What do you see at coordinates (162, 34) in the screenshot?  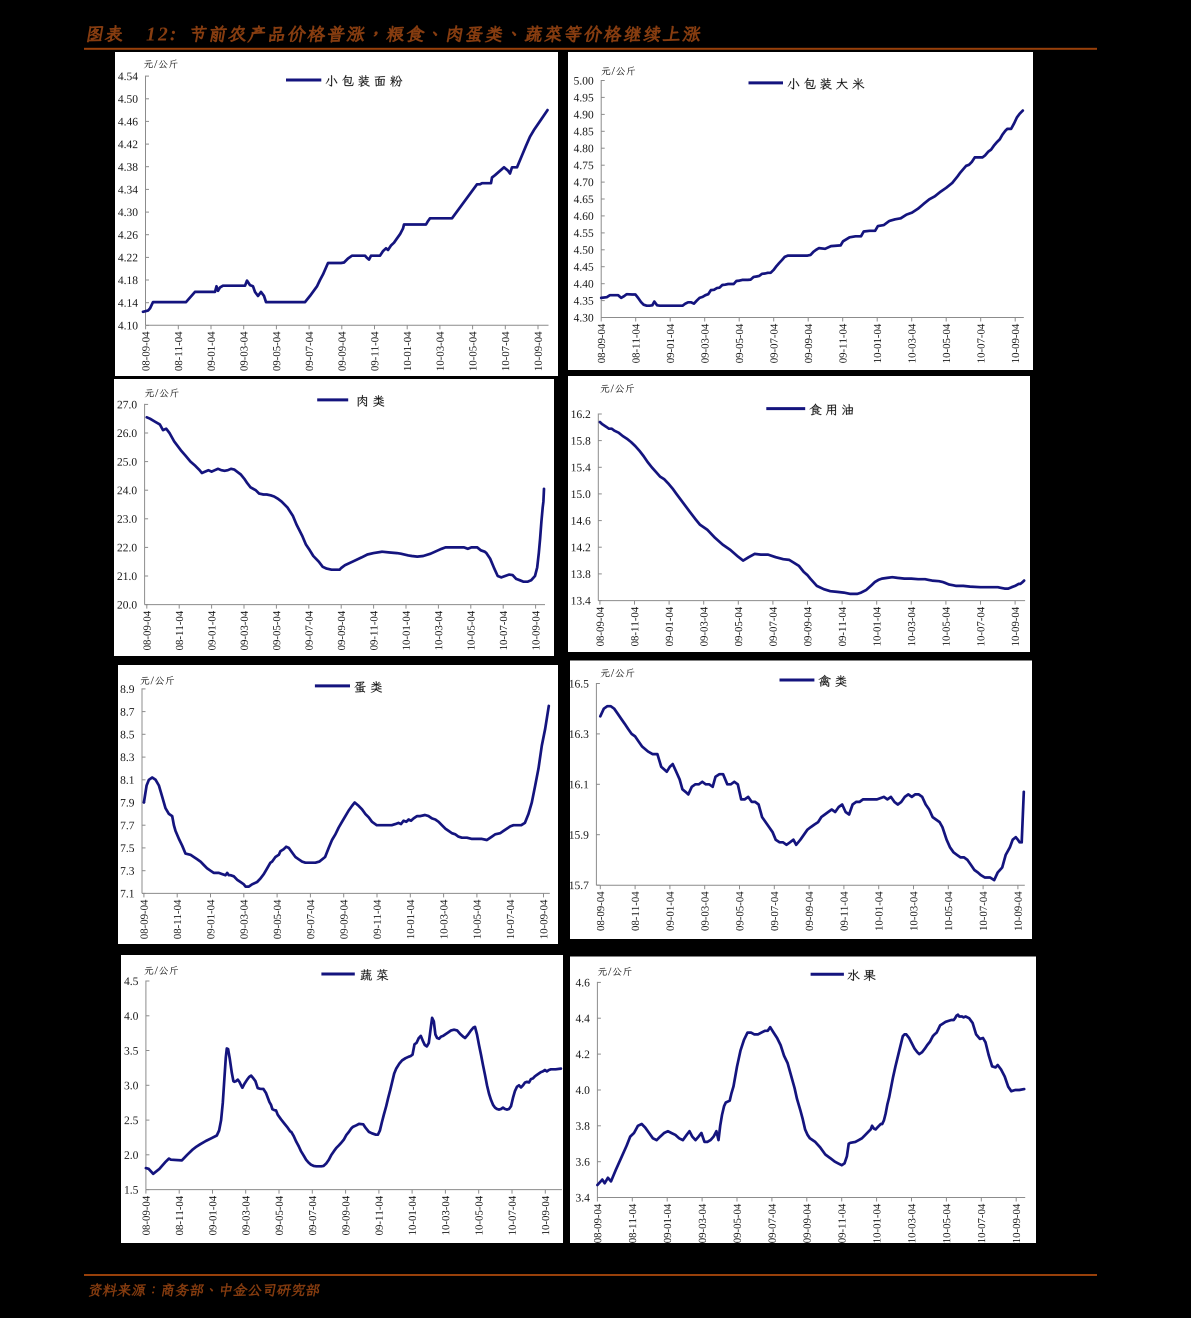 I see `svg-text: 12:` at bounding box center [162, 34].